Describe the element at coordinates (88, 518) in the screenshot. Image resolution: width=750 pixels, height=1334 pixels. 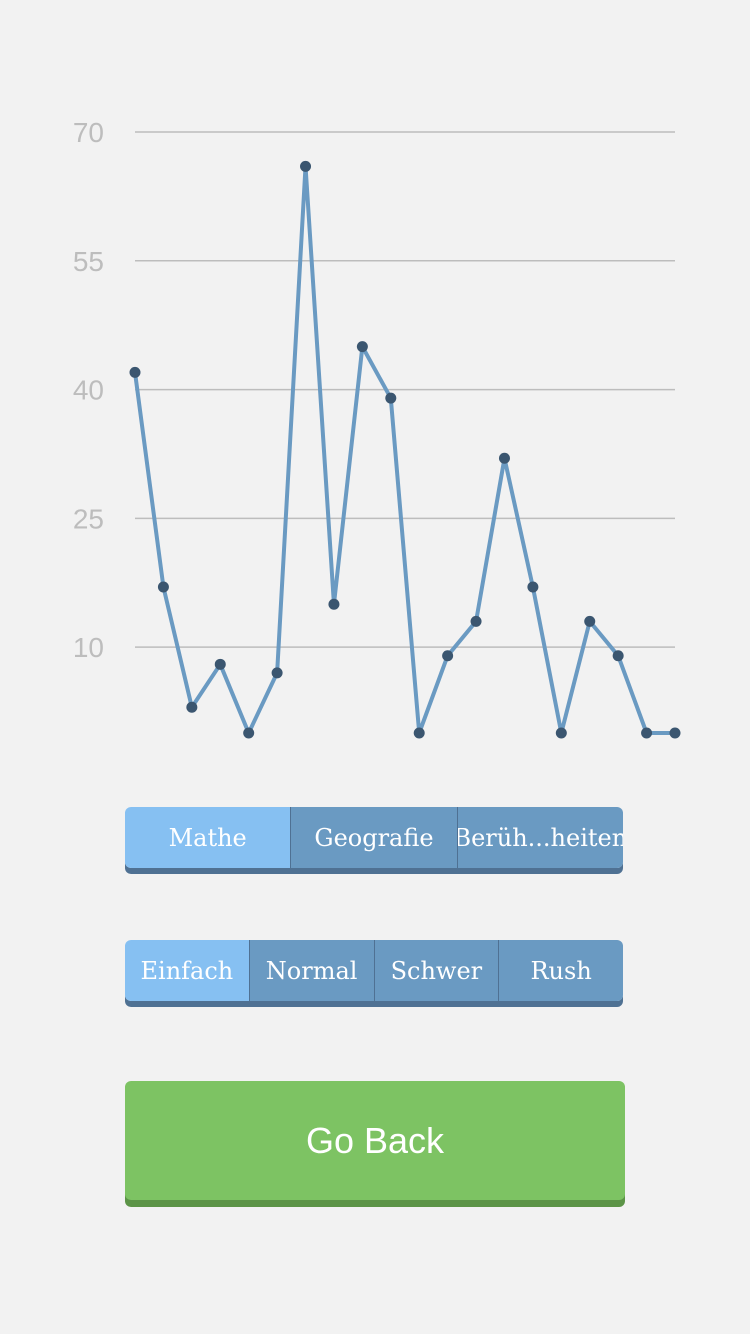
I see `y-tick-label: 25` at that location.